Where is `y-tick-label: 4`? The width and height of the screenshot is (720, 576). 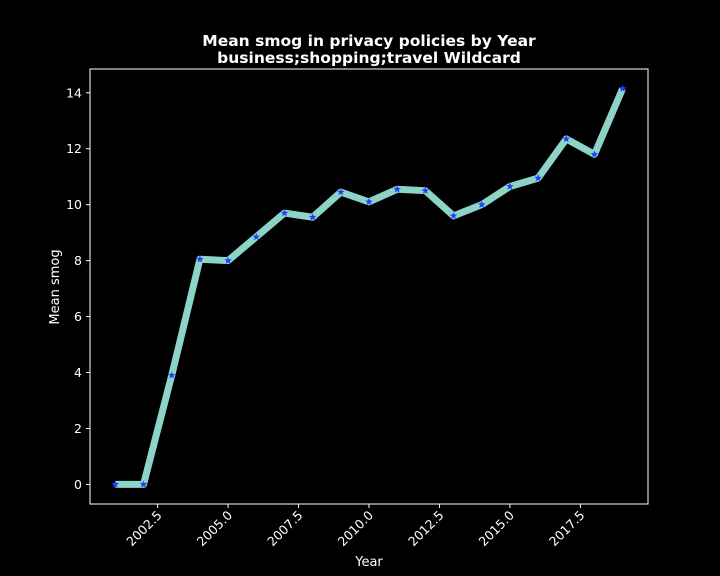
y-tick-label: 4 is located at coordinates (78, 372).